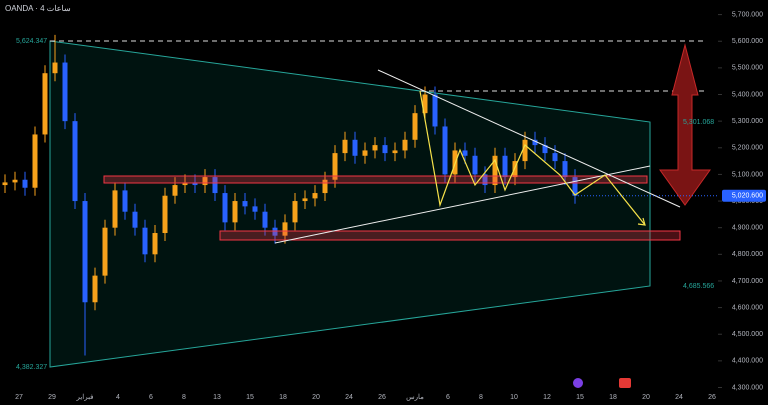 This screenshot has width=768, height=405. I want to click on last-price-box, so click(744, 195).